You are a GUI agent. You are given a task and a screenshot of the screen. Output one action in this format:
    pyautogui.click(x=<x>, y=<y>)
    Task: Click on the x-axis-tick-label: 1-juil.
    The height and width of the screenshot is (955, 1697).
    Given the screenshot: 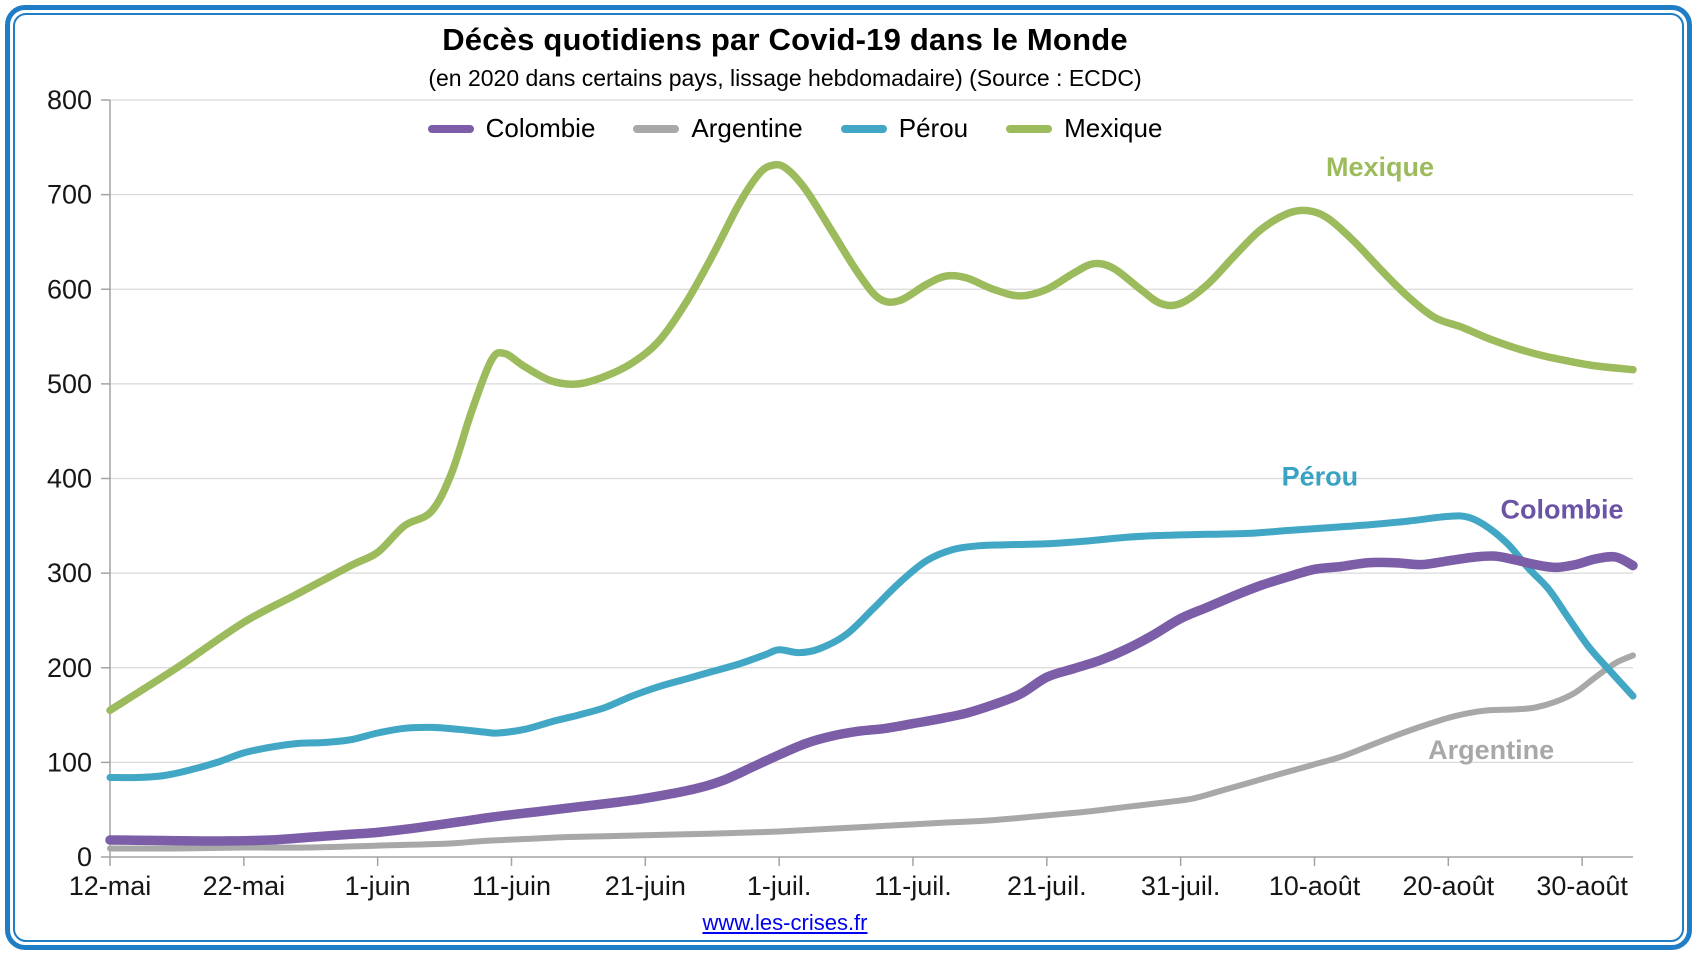 What is the action you would take?
    pyautogui.click(x=779, y=886)
    